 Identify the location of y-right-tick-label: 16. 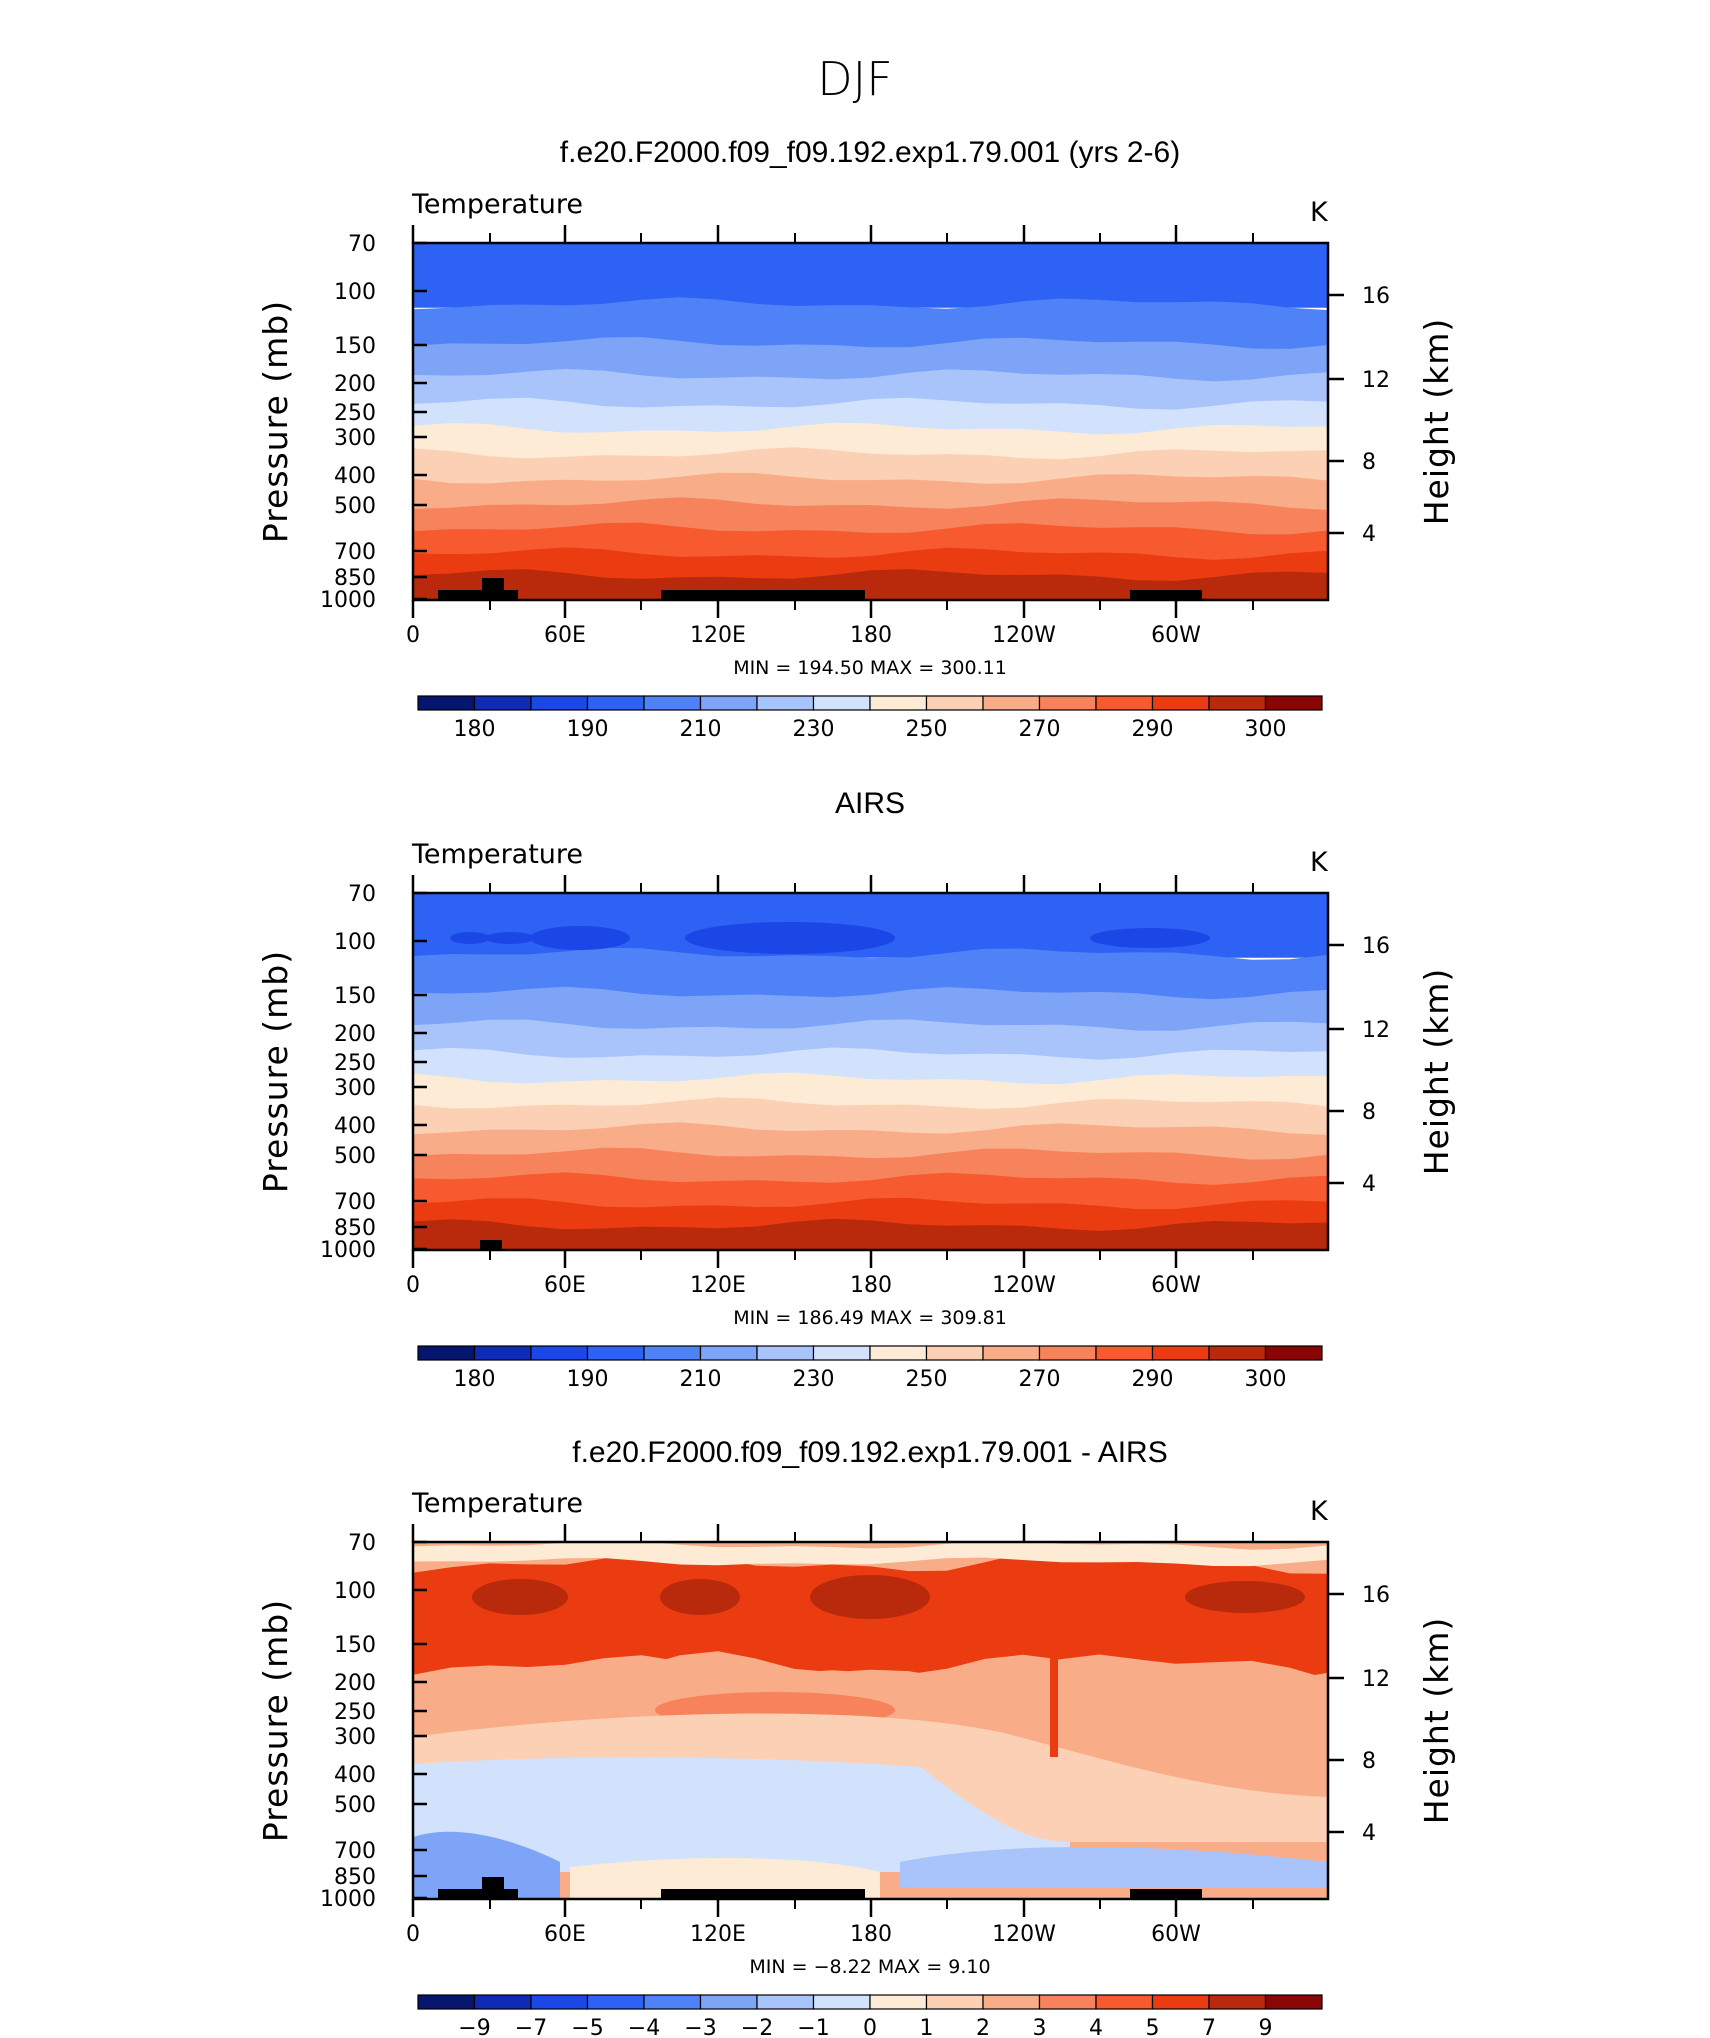
(1376, 946).